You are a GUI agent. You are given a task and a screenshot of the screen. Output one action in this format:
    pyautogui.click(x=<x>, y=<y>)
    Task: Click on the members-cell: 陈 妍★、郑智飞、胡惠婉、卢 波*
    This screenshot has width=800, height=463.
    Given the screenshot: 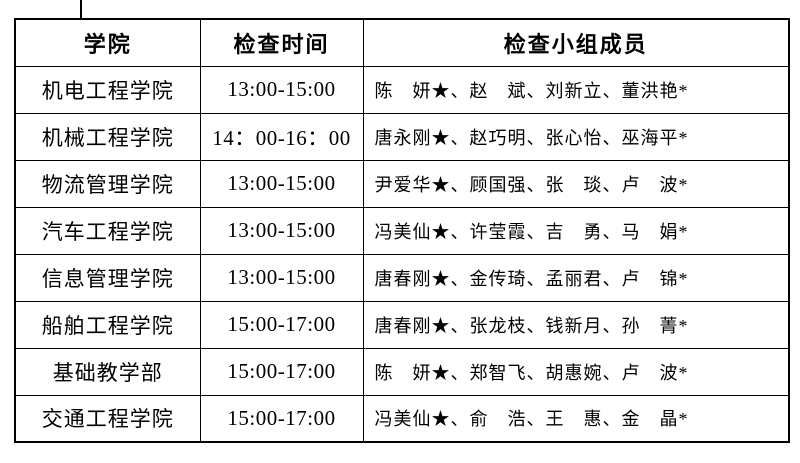 What is the action you would take?
    pyautogui.click(x=576, y=371)
    